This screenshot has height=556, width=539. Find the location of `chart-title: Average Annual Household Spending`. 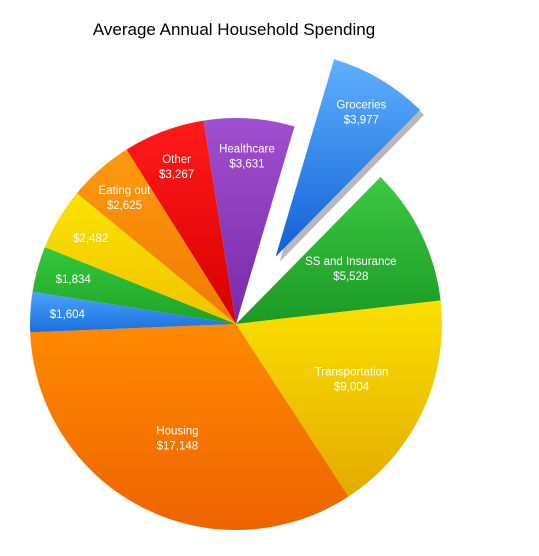

chart-title: Average Annual Household Spending is located at coordinates (234, 29).